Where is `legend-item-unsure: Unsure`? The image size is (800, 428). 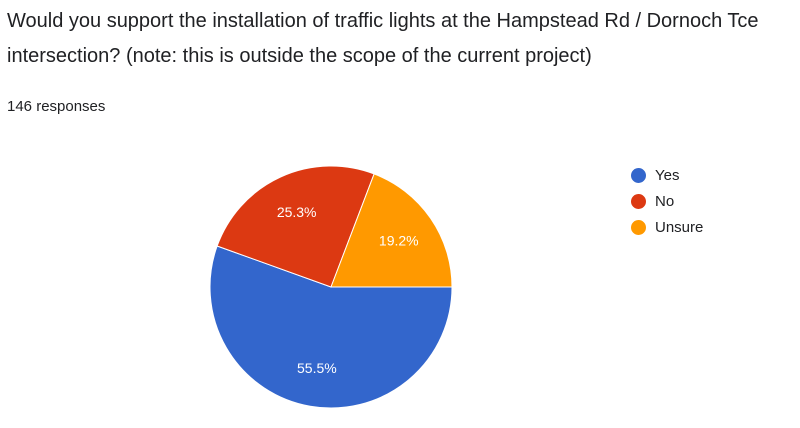
legend-item-unsure: Unsure is located at coordinates (667, 227).